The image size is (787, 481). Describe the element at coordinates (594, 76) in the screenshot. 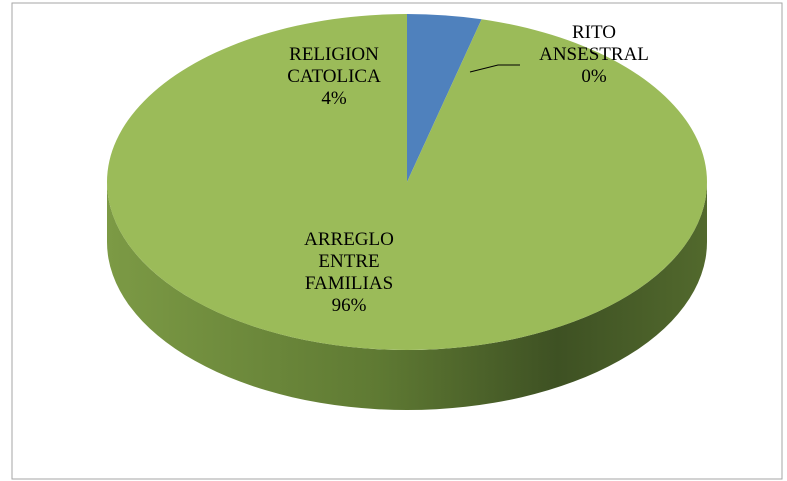

I see `value-label: 0%` at that location.